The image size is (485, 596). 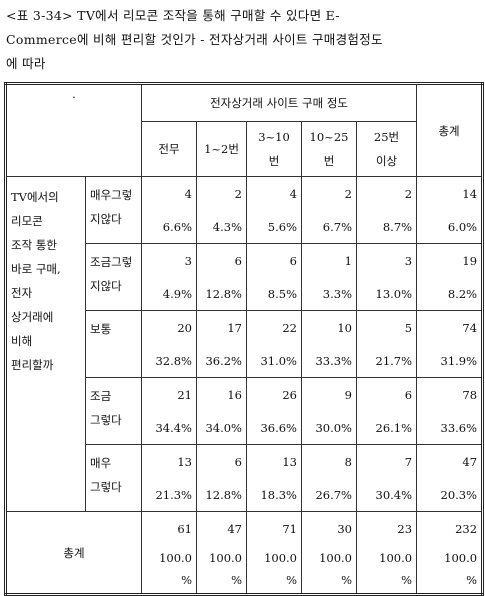 What do you see at coordinates (111, 195) in the screenshot?
I see `row-label-line: 매우그렇` at bounding box center [111, 195].